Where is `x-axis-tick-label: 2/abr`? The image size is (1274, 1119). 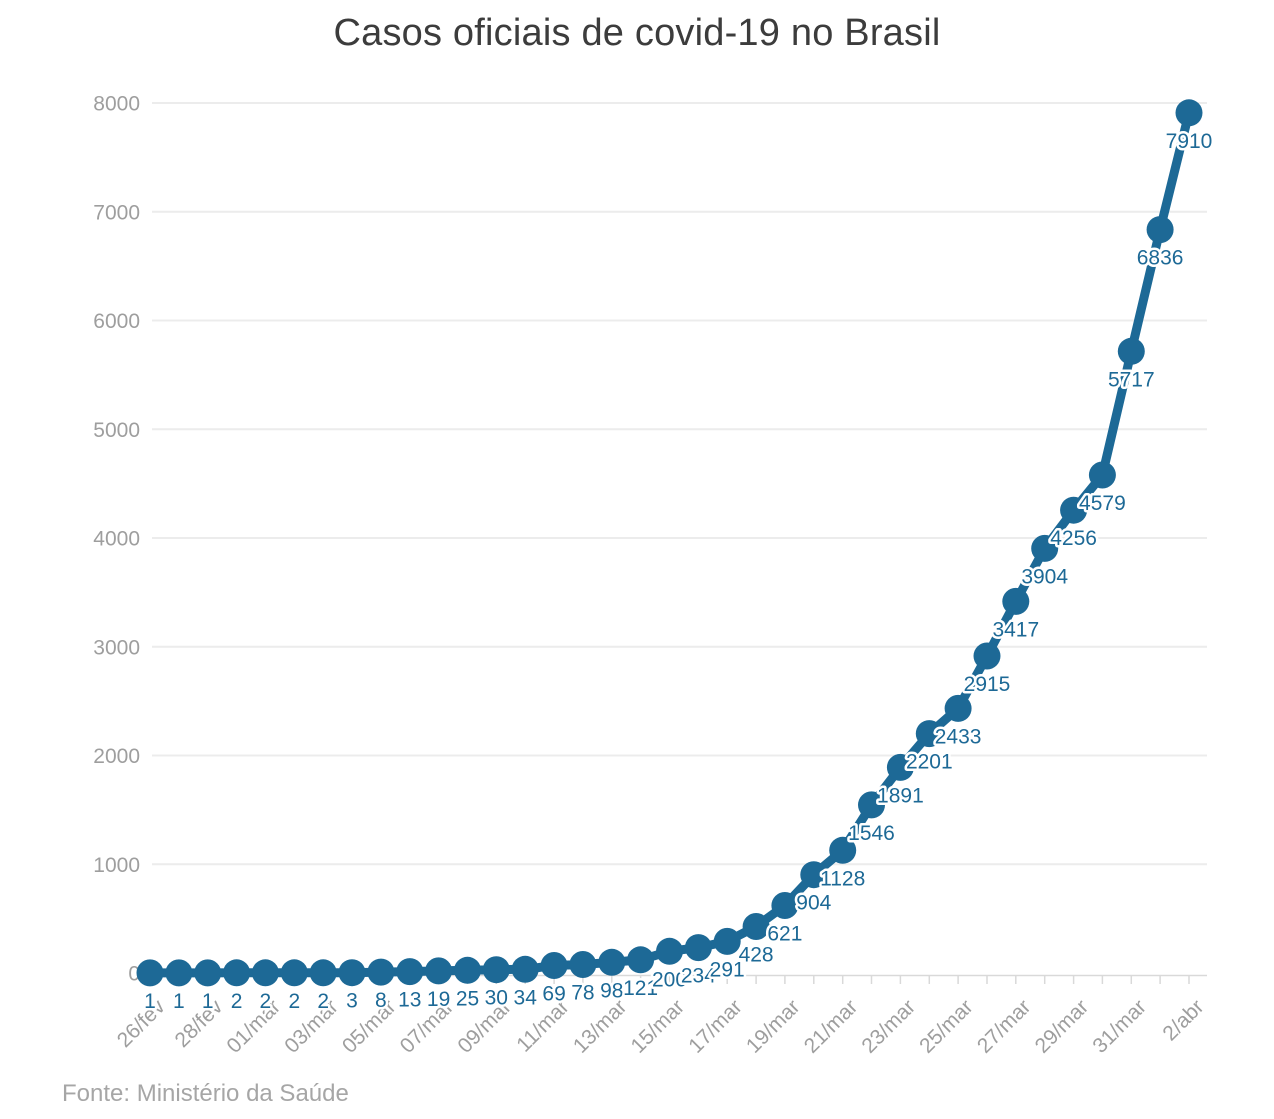
x-axis-tick-label: 2/abr is located at coordinates (1183, 1020).